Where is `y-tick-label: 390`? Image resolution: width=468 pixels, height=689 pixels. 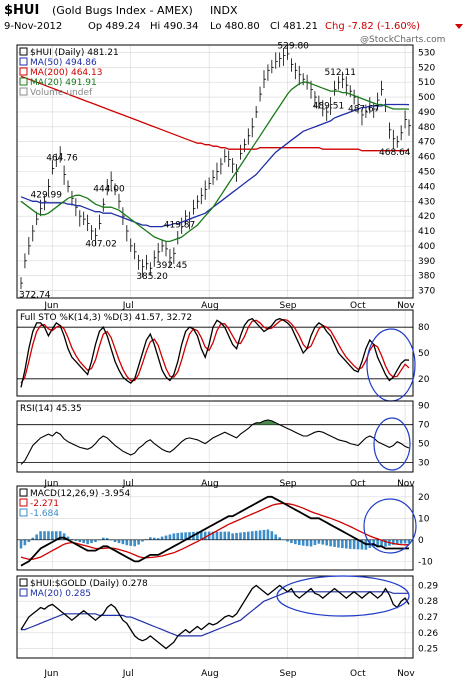 y-tick-label: 390 is located at coordinates (426, 262).